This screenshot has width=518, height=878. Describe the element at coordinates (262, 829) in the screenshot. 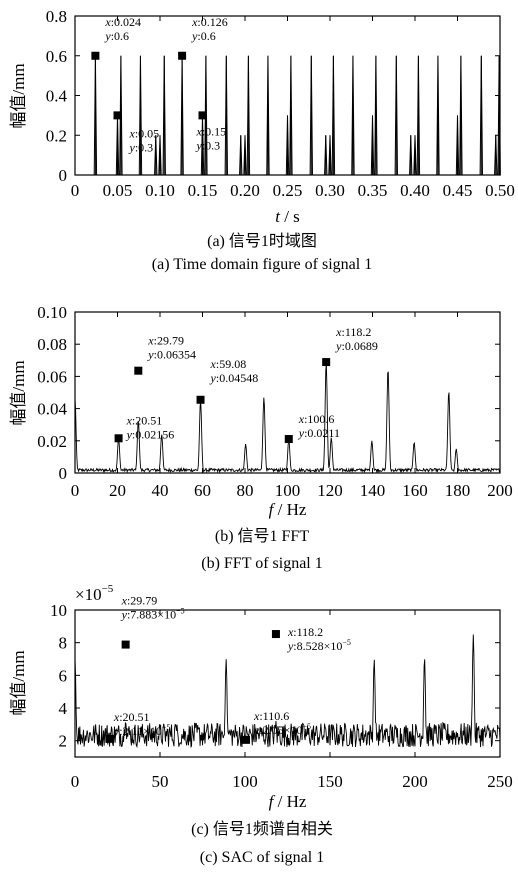

I see `caption-cn: (c) 信号1频谱自相关` at that location.